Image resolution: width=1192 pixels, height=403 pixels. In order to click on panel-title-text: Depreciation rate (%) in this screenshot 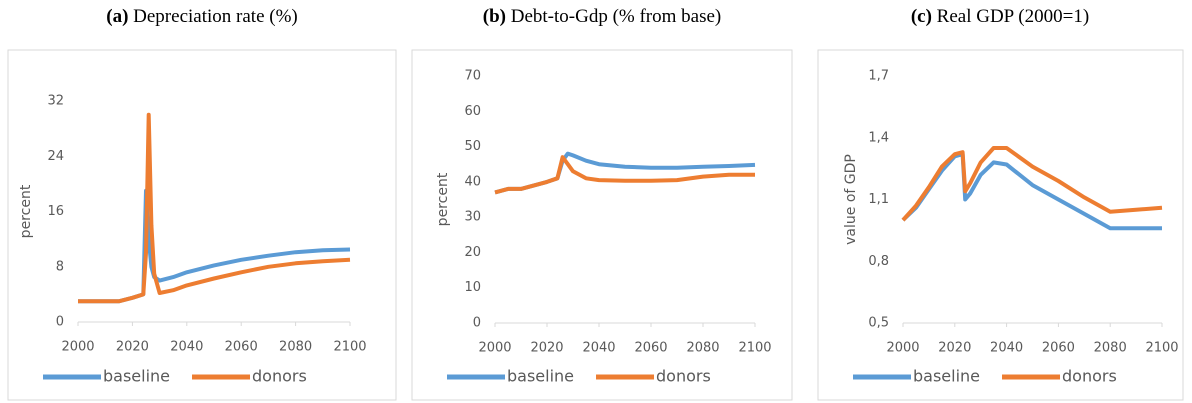, I will do `click(215, 16)`.